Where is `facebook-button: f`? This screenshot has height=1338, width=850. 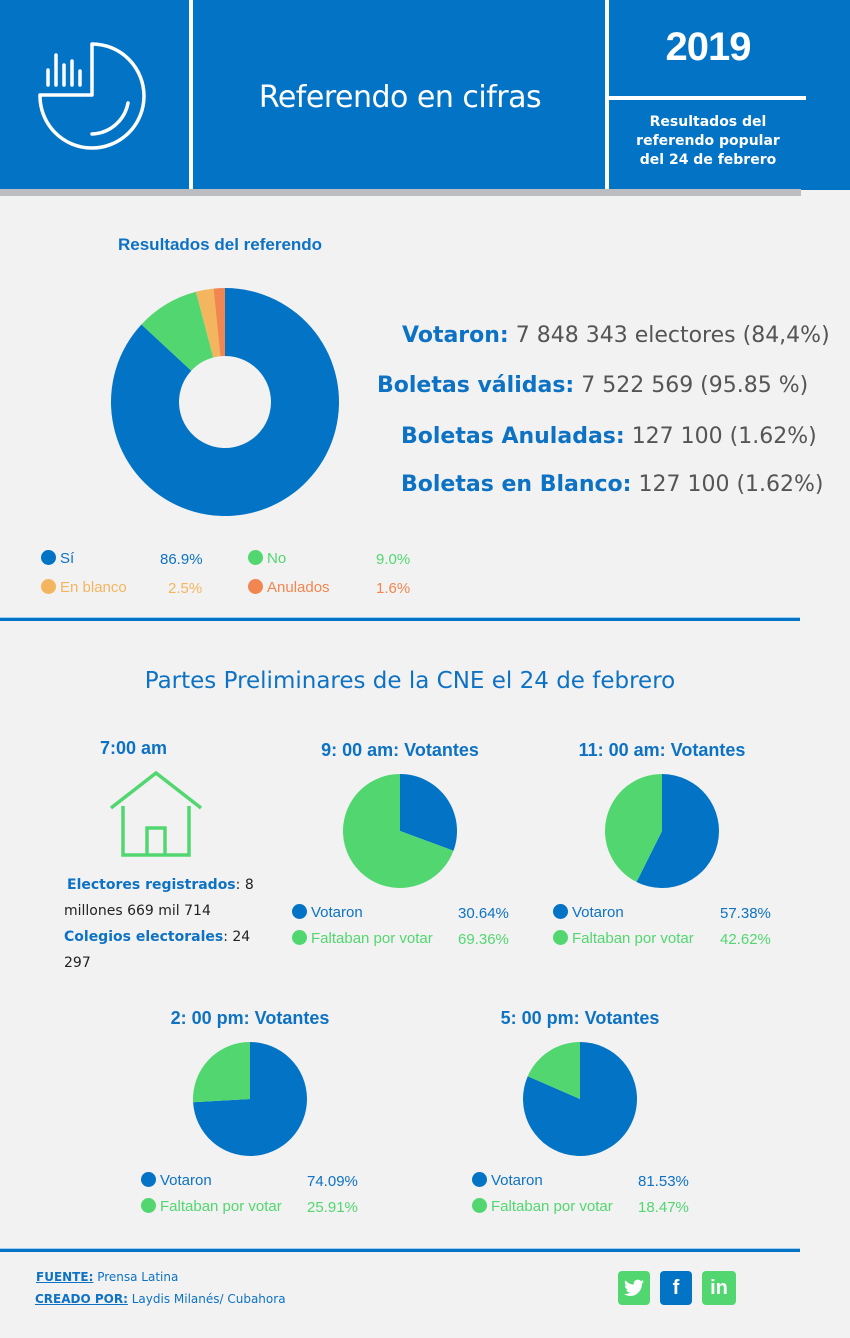
facebook-button: f is located at coordinates (676, 1288).